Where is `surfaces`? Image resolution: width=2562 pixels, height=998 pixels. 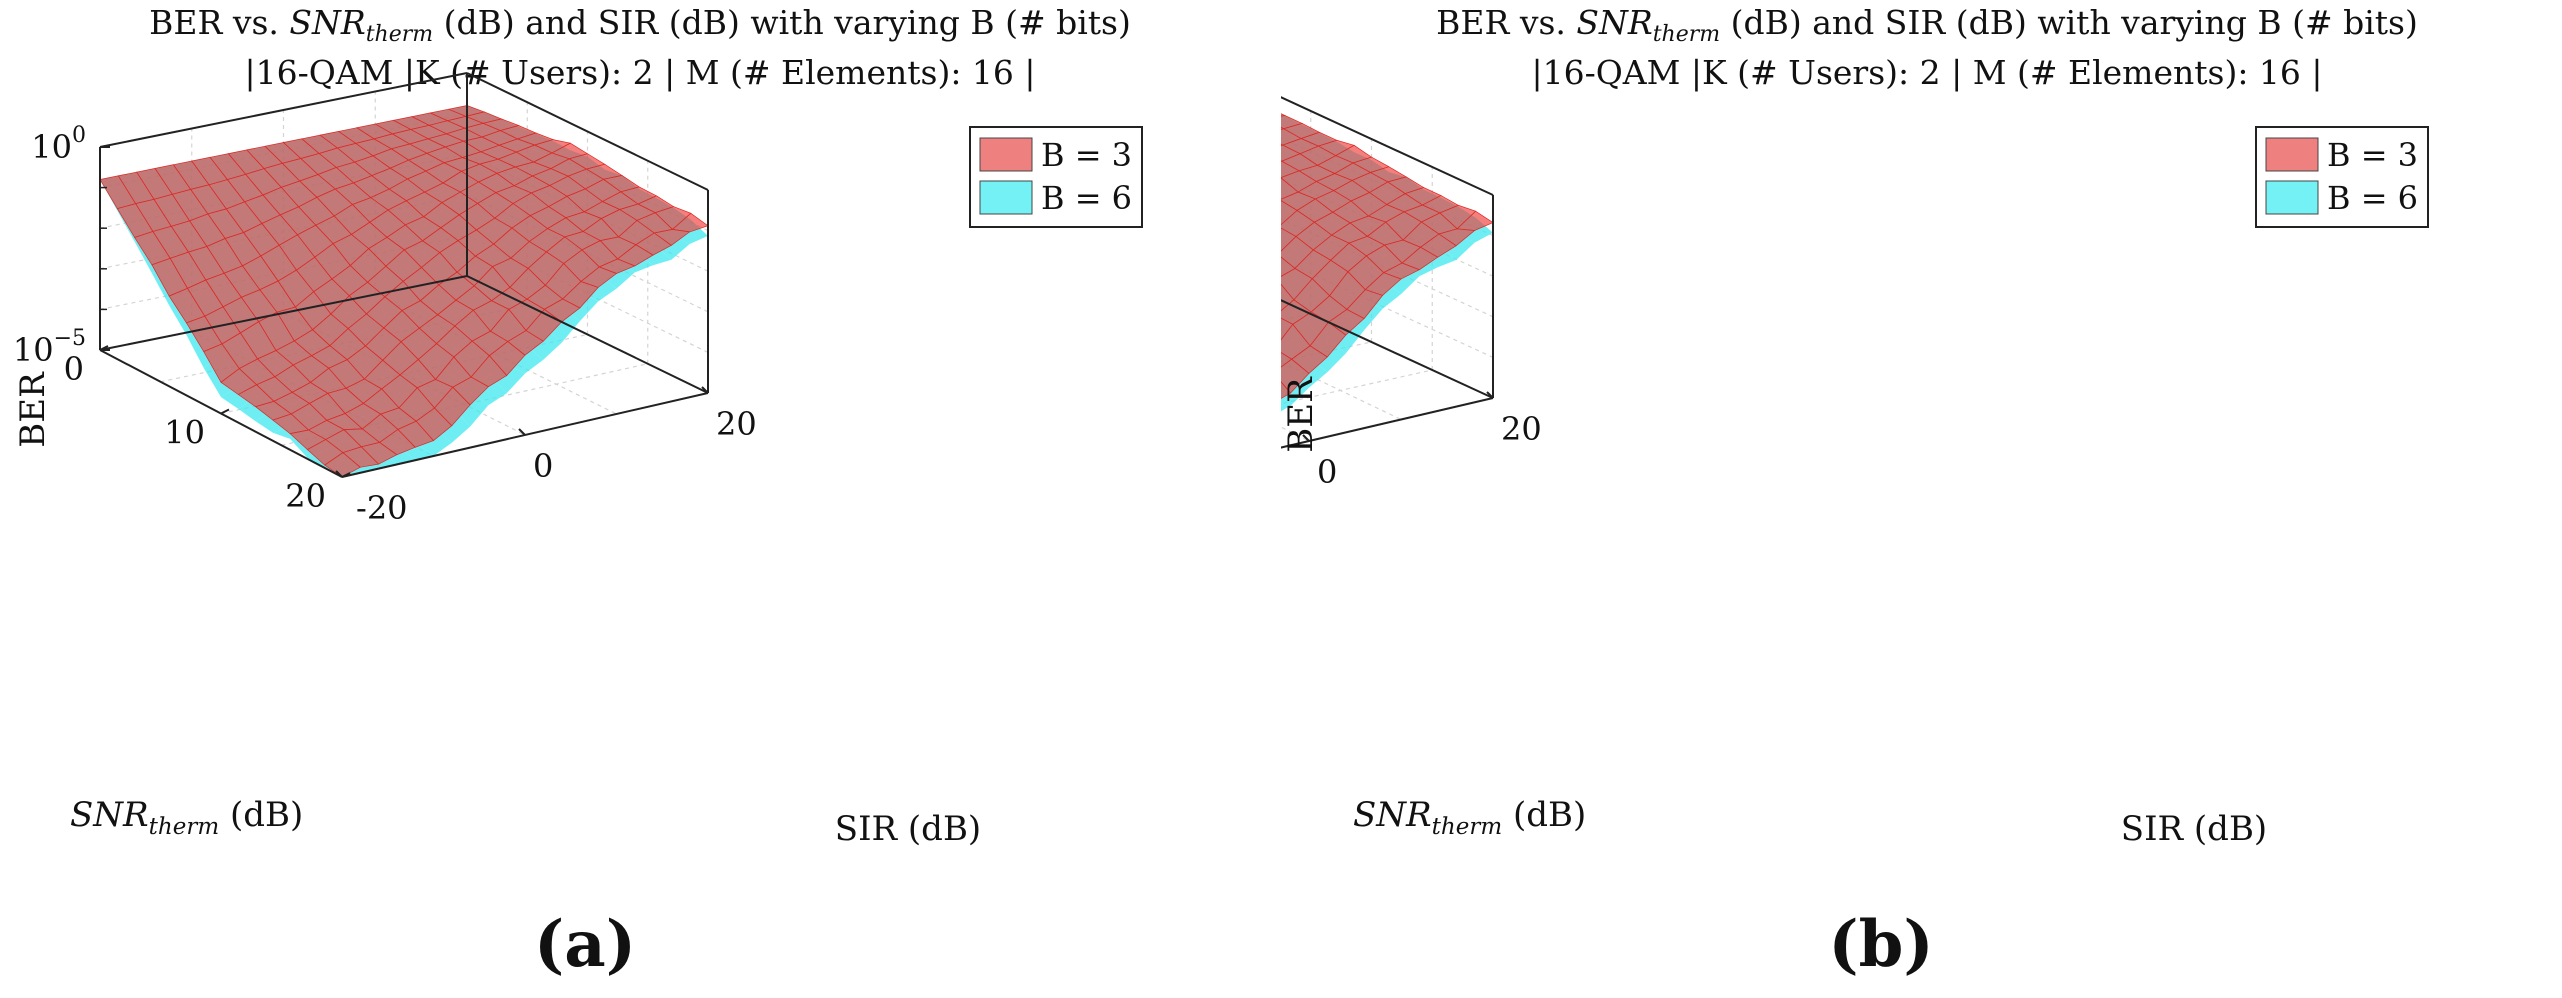 surfaces is located at coordinates (404, 291).